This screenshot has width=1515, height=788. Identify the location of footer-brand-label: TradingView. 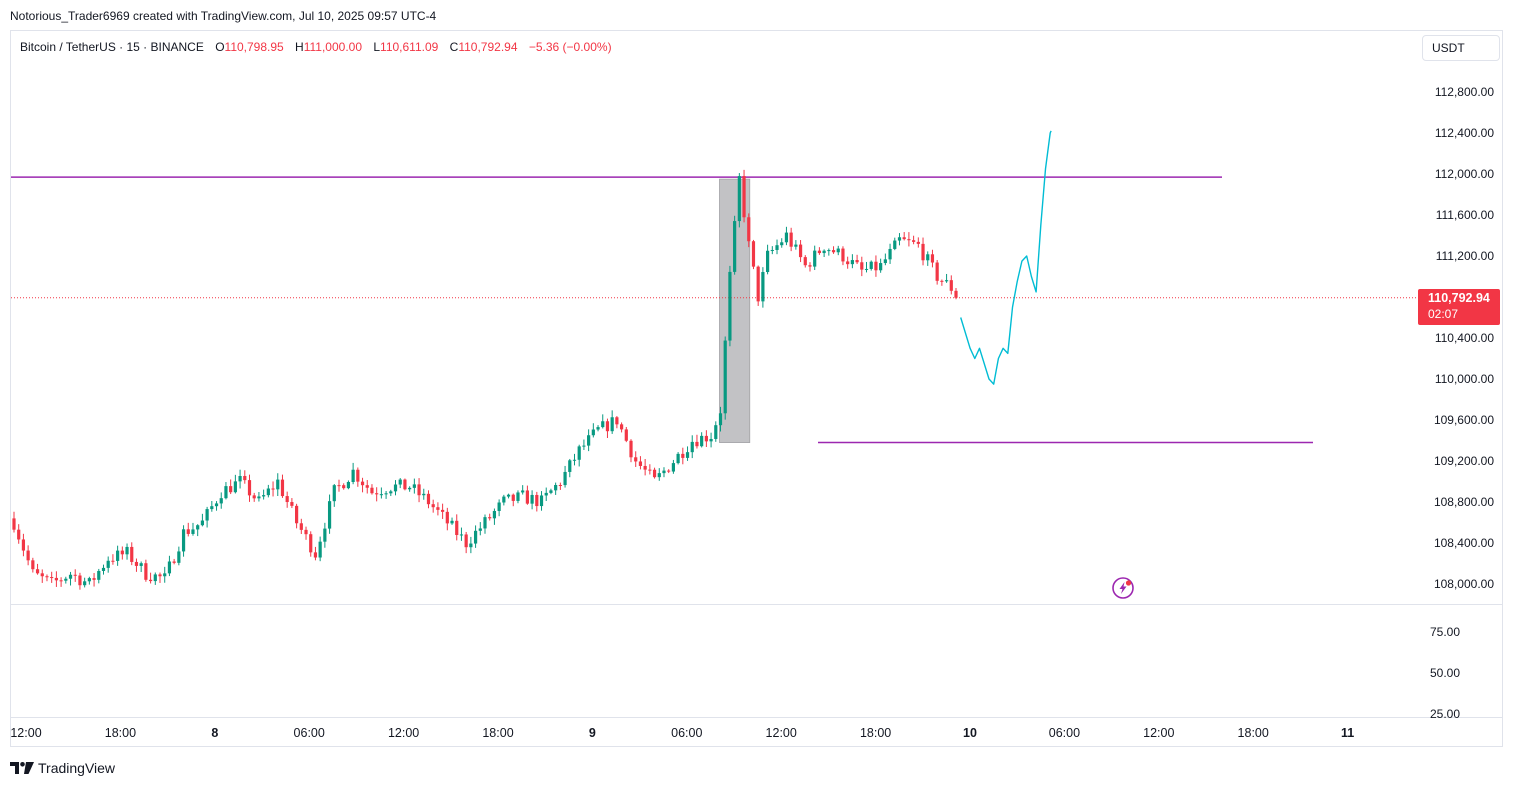
(77, 768).